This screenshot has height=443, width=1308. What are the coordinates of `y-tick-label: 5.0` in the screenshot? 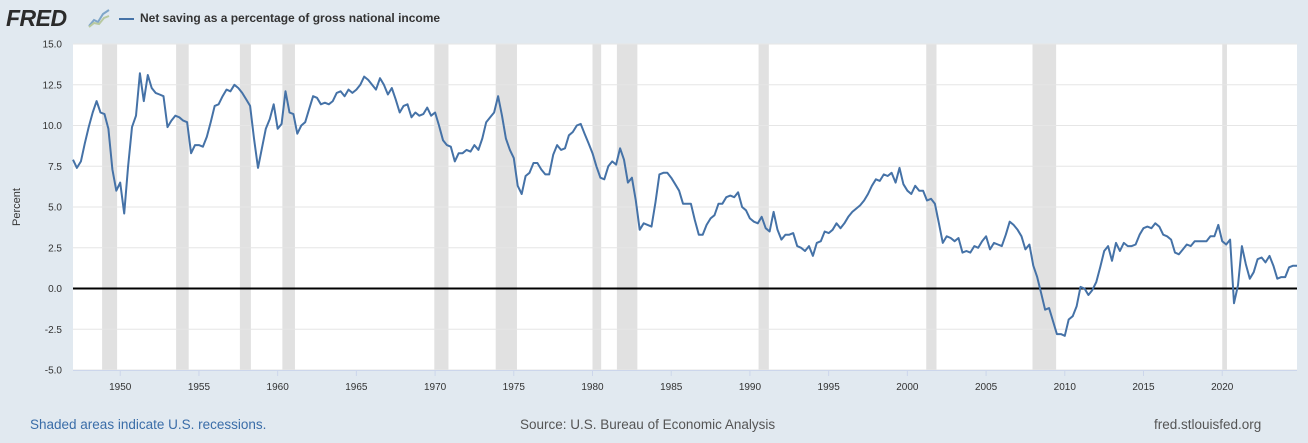 It's located at (55, 208).